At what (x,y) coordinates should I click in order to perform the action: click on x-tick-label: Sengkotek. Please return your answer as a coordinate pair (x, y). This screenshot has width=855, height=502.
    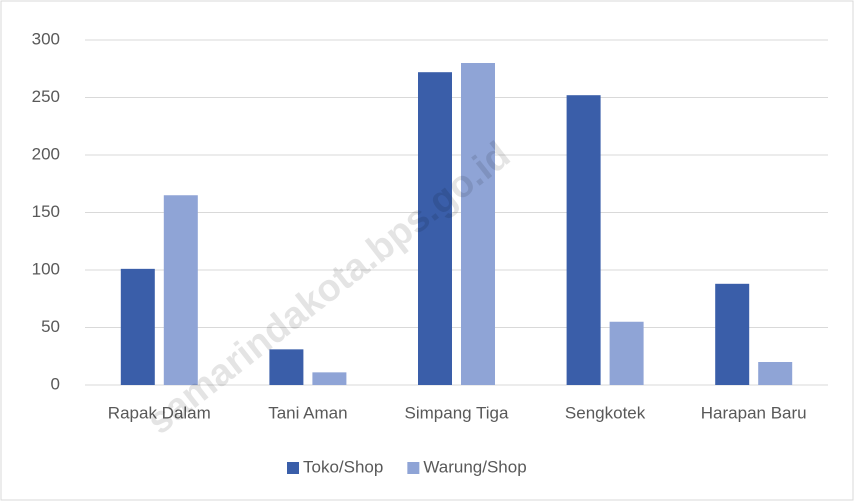
    Looking at the image, I should click on (605, 412).